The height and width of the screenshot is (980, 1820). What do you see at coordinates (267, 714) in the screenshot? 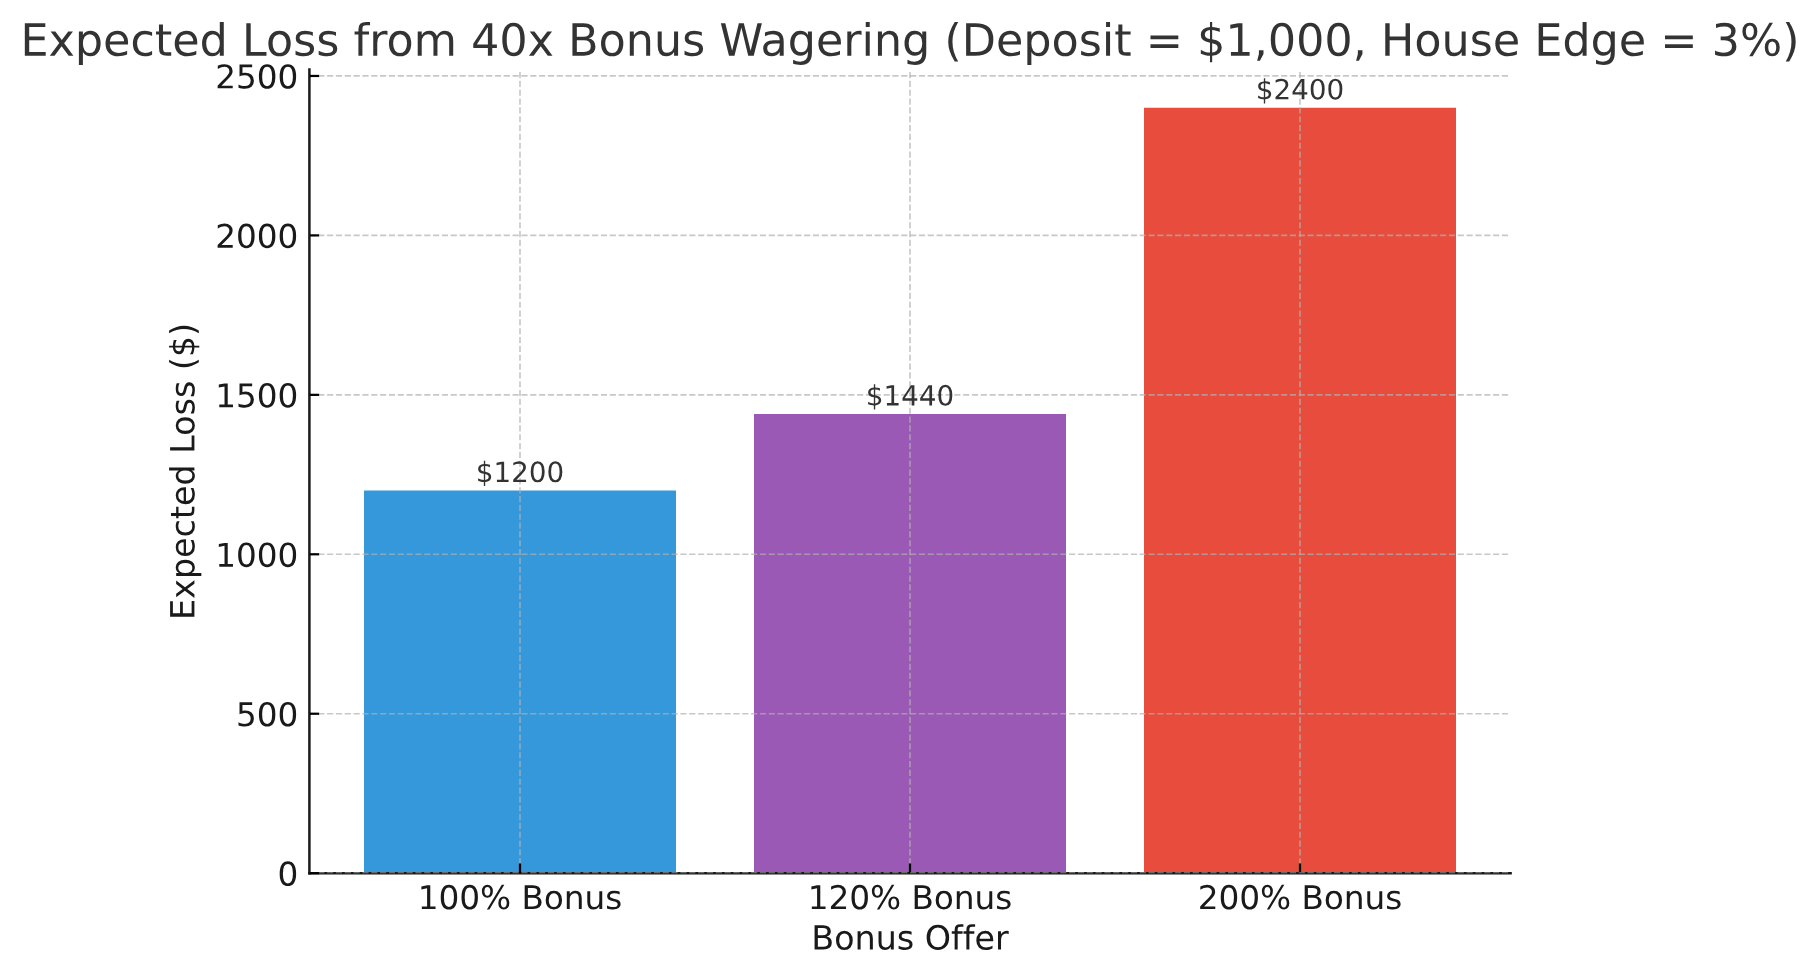
I see `y-tick-label: 500` at bounding box center [267, 714].